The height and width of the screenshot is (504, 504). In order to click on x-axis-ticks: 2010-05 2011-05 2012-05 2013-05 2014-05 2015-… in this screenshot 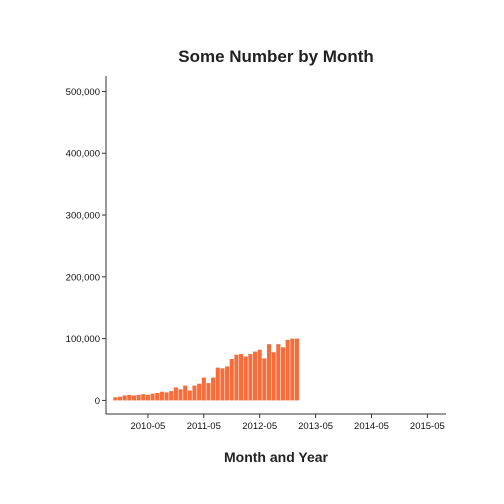, I will do `click(287, 423)`.